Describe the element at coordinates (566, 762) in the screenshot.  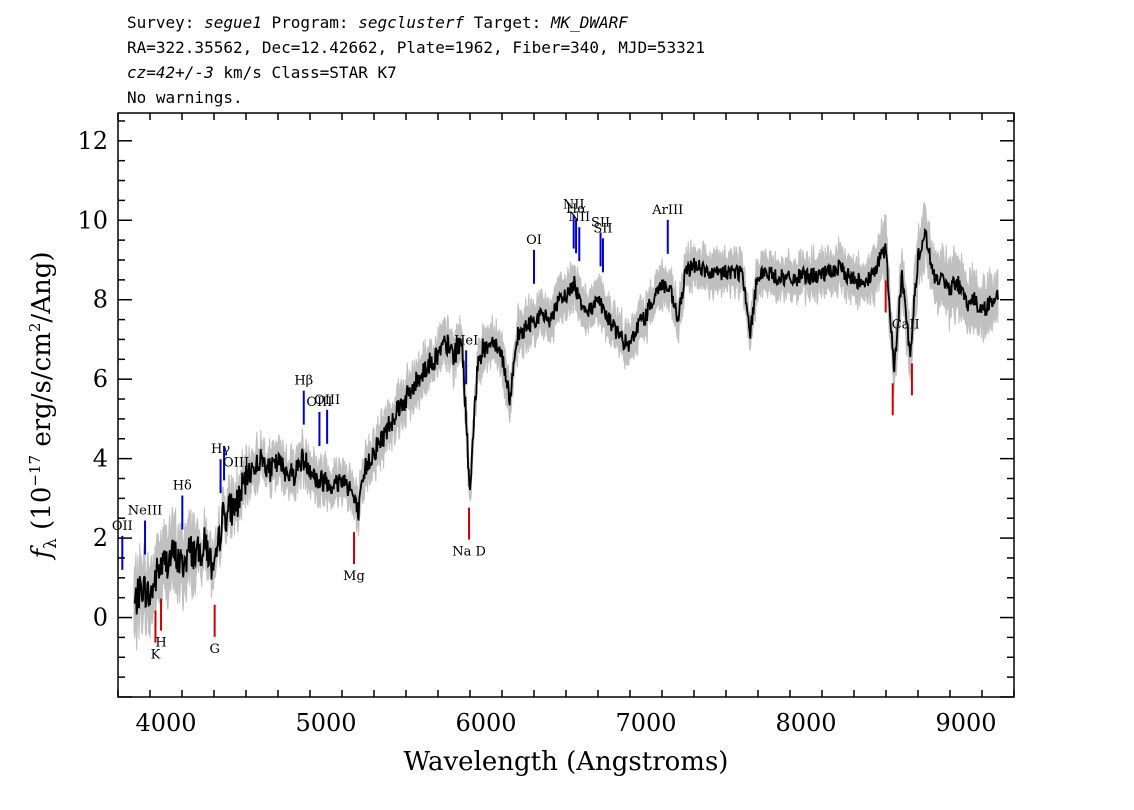
I see `x-axis-title: Wavelength (Angstroms)` at that location.